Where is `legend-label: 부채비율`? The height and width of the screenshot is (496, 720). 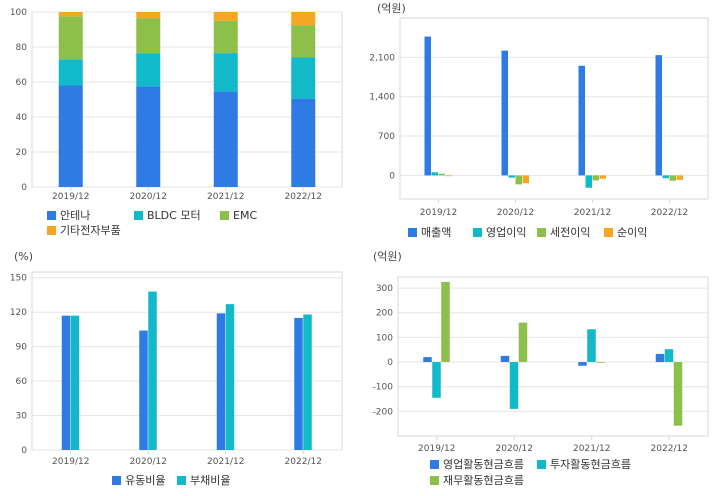 legend-label: 부채비율 is located at coordinates (210, 480).